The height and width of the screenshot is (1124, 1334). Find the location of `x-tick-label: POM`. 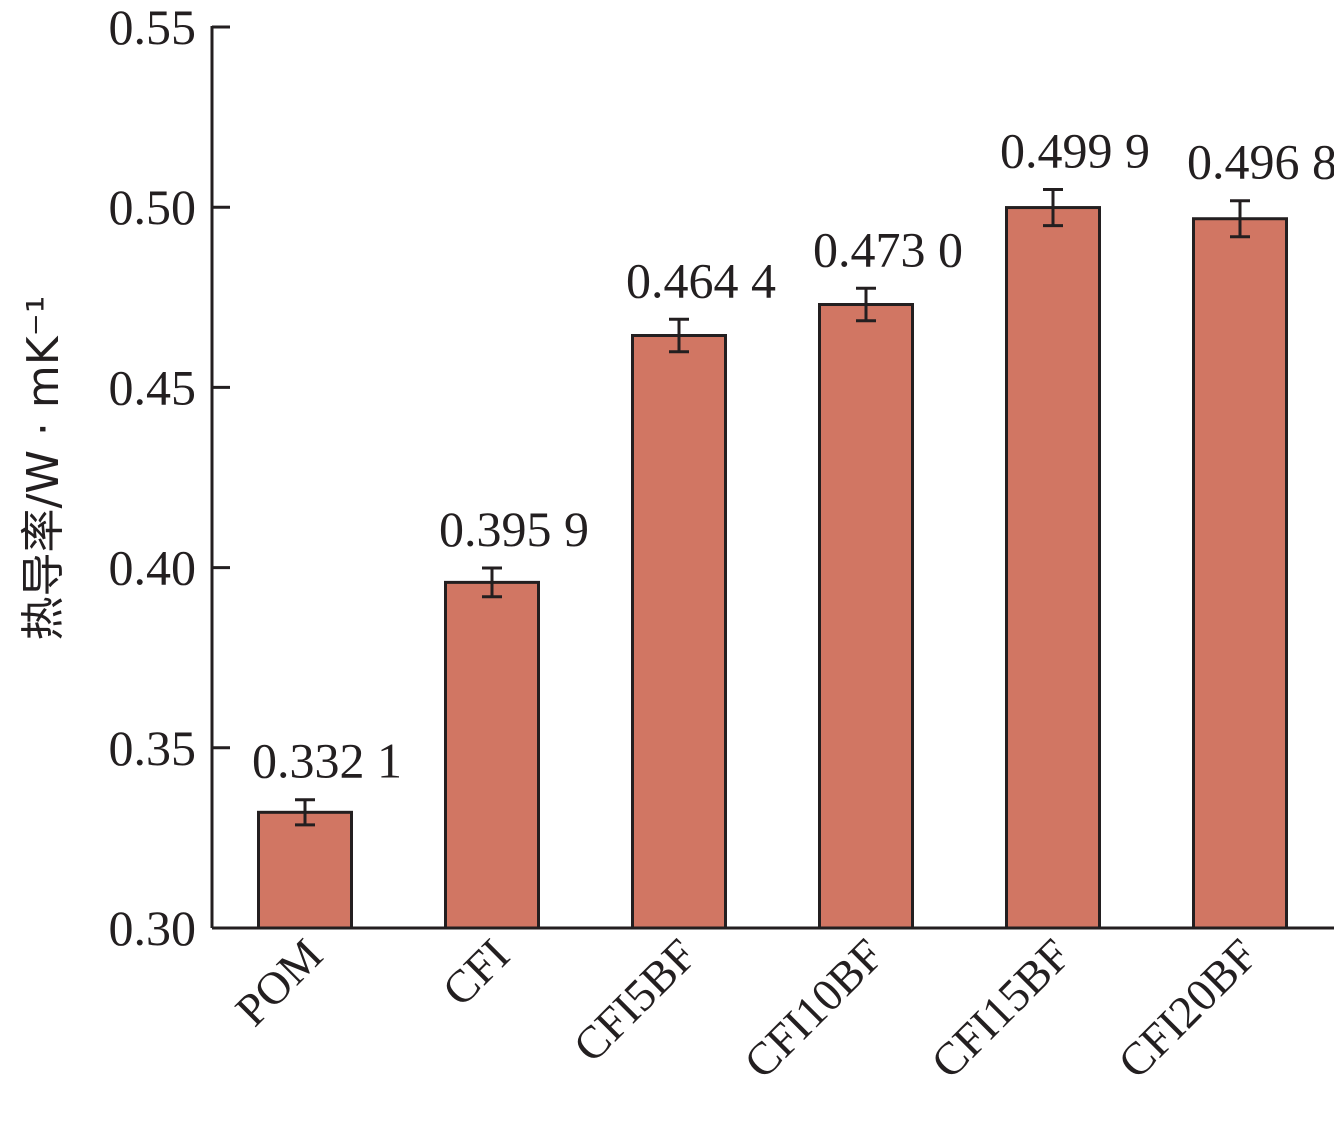

x-tick-label: POM is located at coordinates (278, 982).